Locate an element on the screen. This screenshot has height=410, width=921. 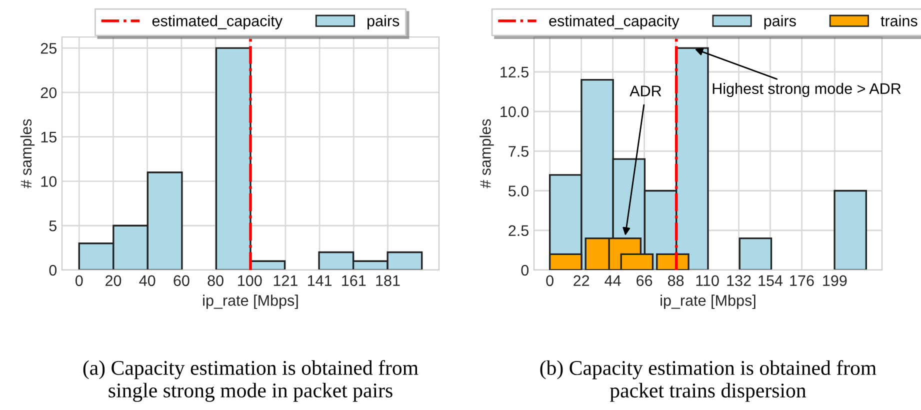
y-tick-label: 15 is located at coordinates (48, 137).